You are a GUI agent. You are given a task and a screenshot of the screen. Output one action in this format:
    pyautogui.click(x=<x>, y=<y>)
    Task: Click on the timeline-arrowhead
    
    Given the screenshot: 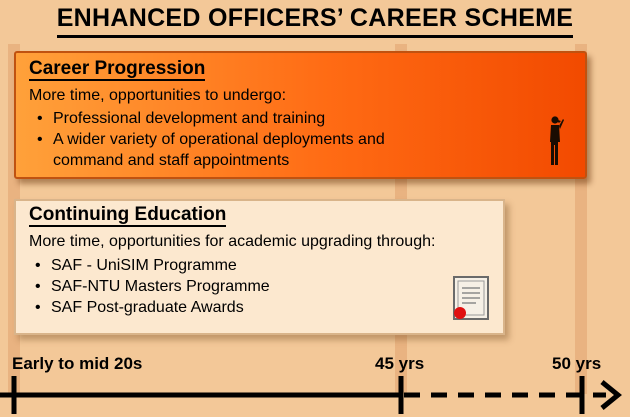 What is the action you would take?
    pyautogui.click(x=611, y=395)
    